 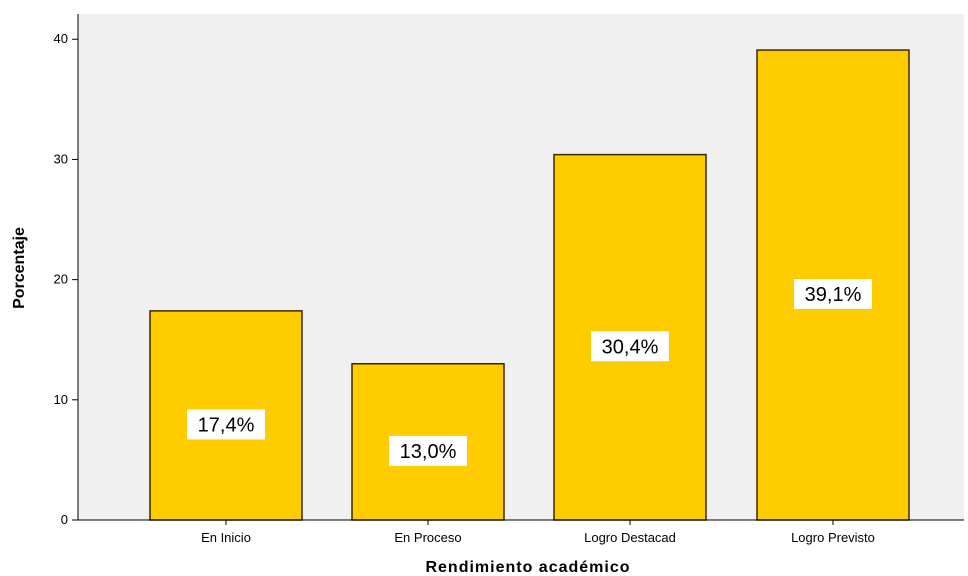 I want to click on y-axis-ticks: 0 10 20 30 40, so click(x=66, y=279).